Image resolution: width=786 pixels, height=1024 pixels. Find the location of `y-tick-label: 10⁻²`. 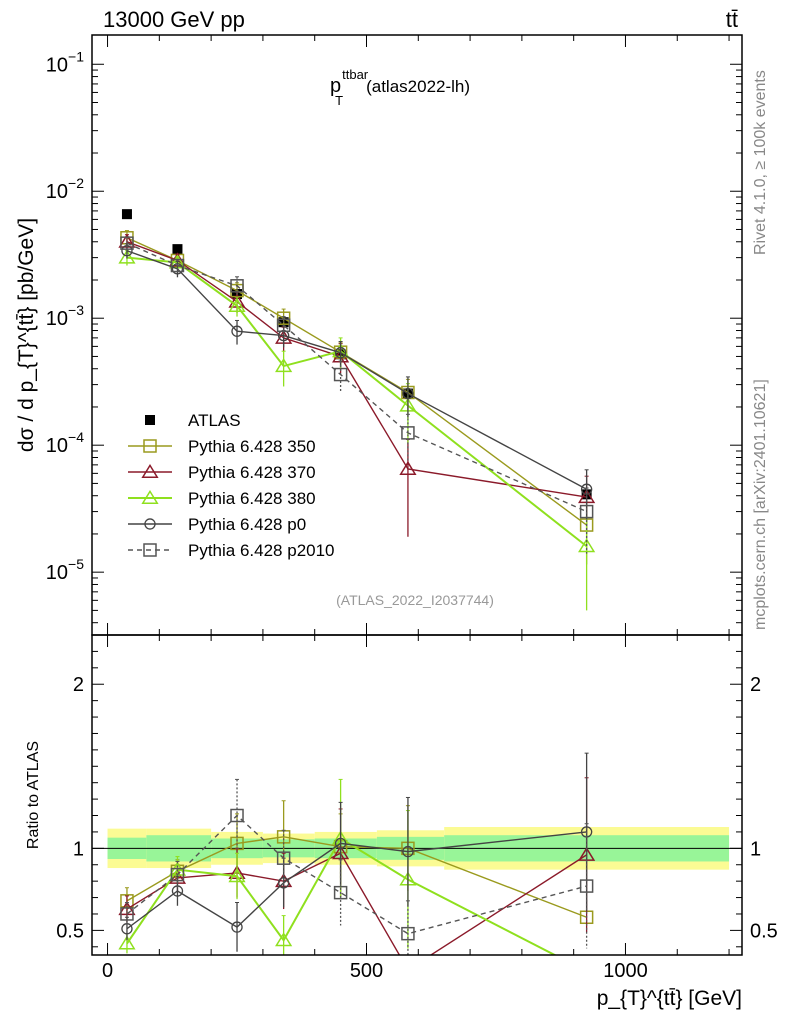

y-tick-label: 10⁻² is located at coordinates (65, 189).